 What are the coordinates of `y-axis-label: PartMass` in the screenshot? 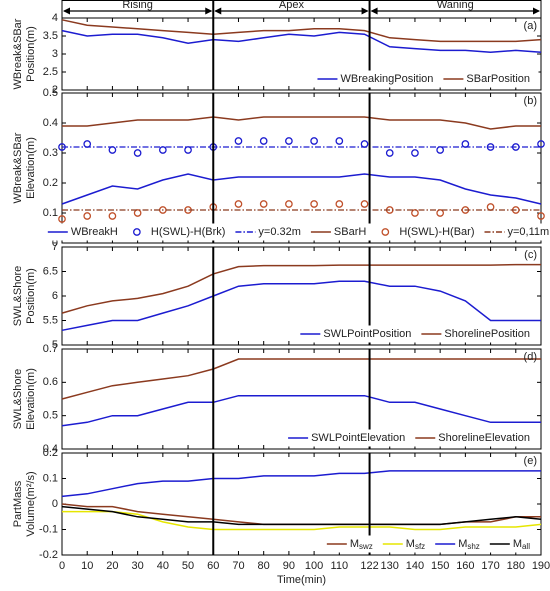 It's located at (18, 503).